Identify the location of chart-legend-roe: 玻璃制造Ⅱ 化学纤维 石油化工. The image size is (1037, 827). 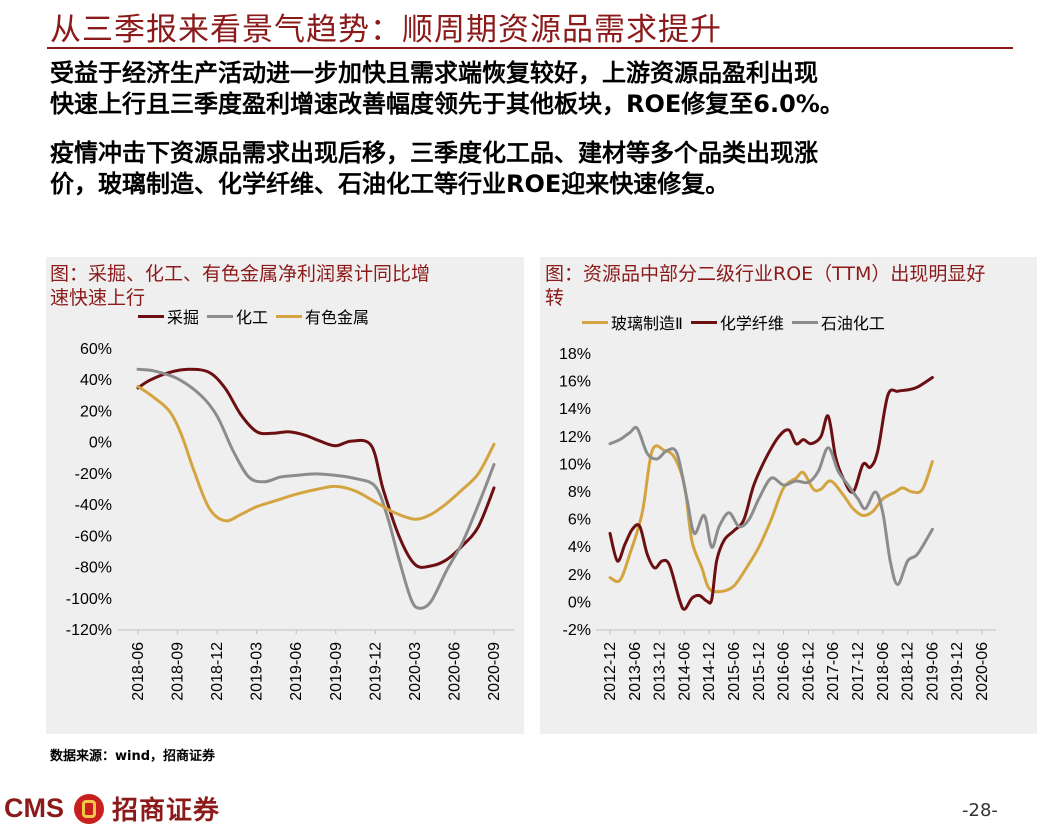
(737, 322).